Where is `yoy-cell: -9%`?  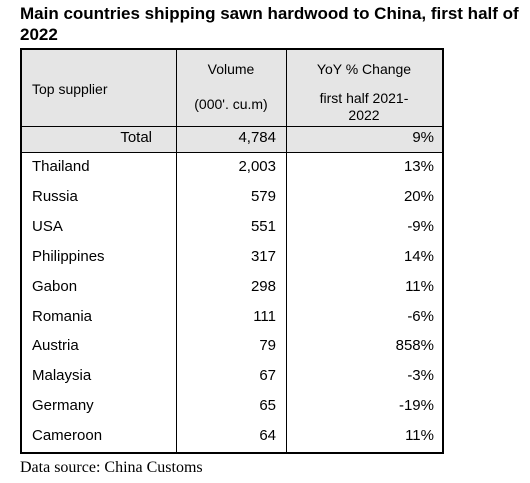 yoy-cell: -9% is located at coordinates (420, 226).